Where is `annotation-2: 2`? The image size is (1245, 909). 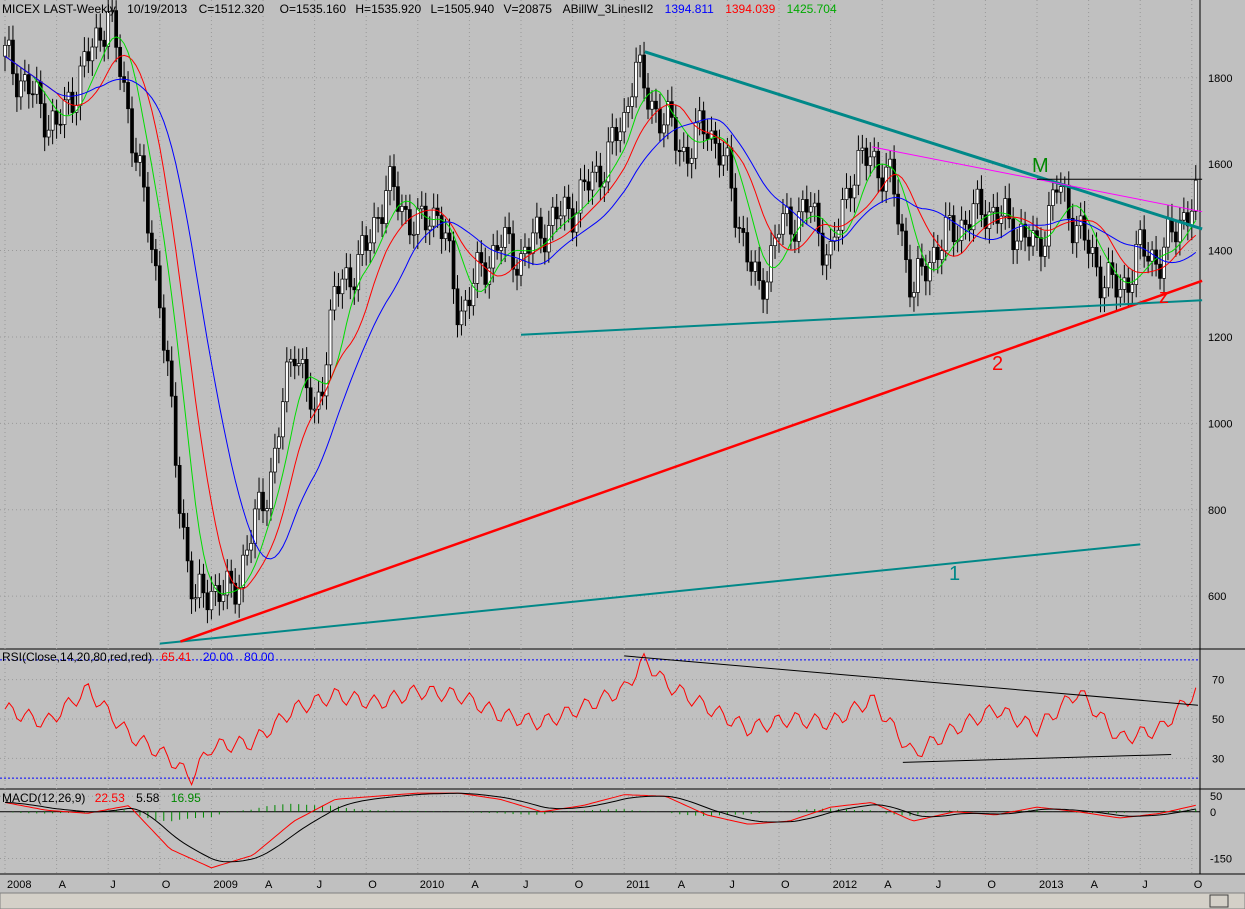 annotation-2: 2 is located at coordinates (997, 364).